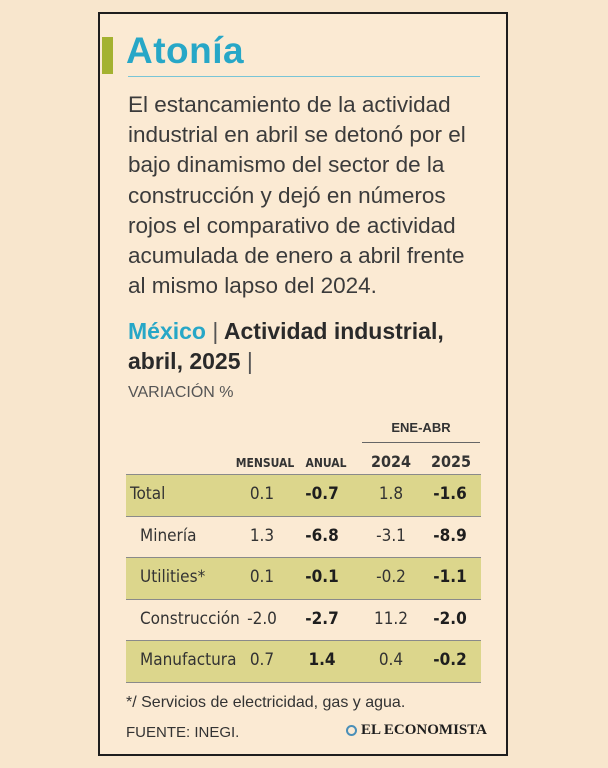  Describe the element at coordinates (421, 427) in the screenshot. I see `group-label-ene-abr: ENE-ABR` at that location.